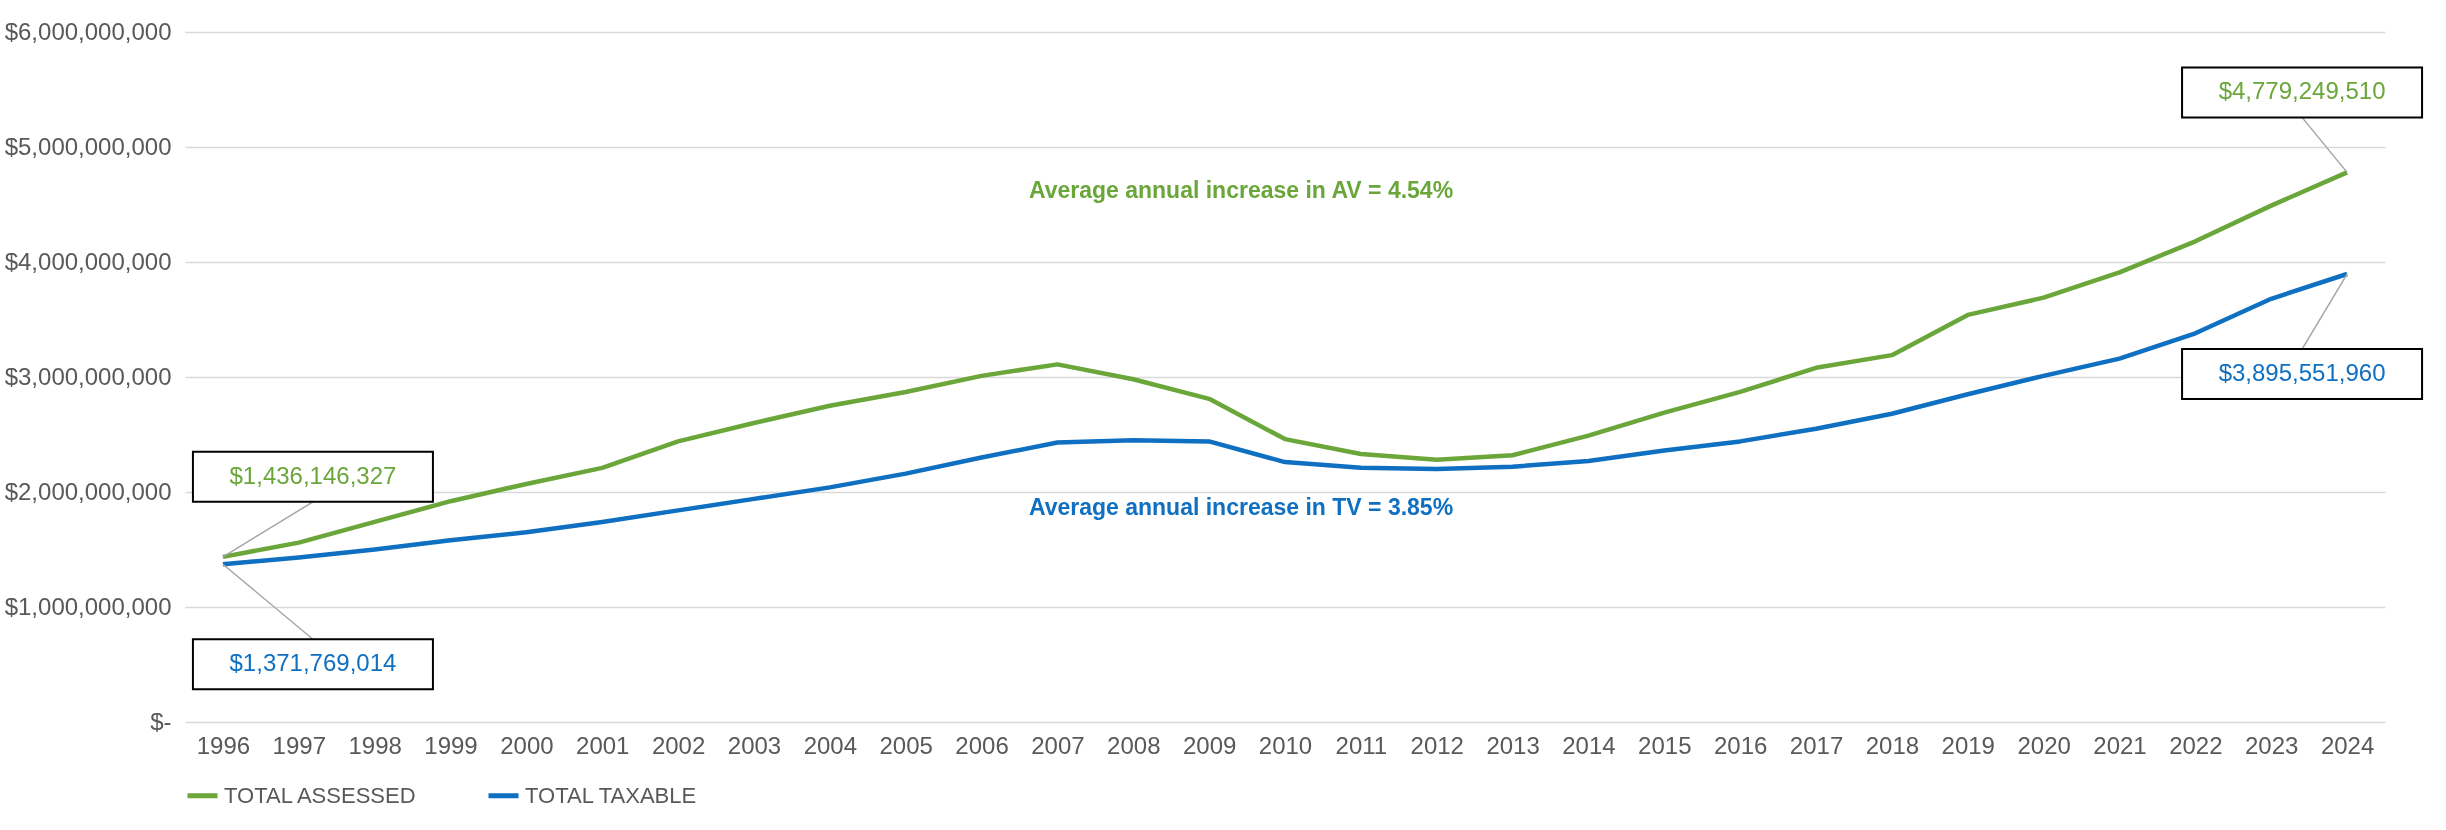 The width and height of the screenshot is (2446, 830). I want to click on y-tick-label: $3,000,000,000, so click(88, 376).